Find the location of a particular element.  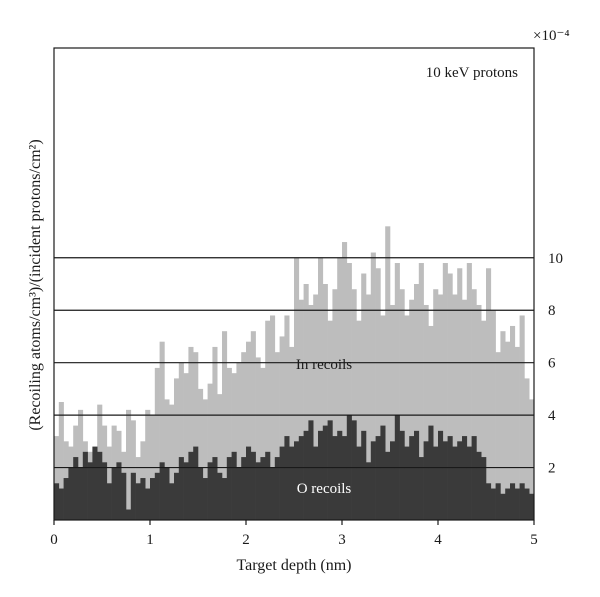

y-ticks: 2 4 6 8 10 is located at coordinates (555, 364).